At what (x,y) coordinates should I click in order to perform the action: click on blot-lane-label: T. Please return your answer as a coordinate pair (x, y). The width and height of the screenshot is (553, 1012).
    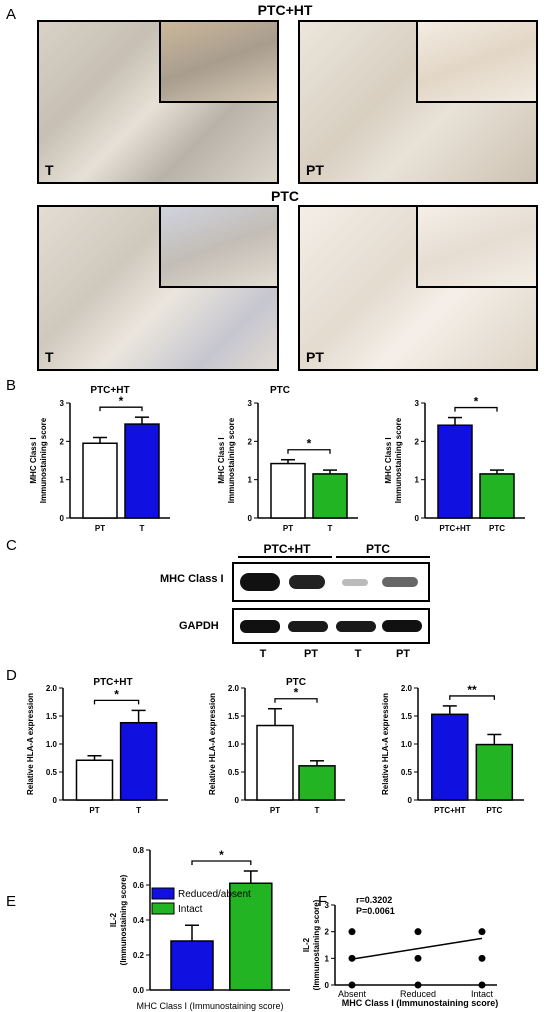
    Looking at the image, I should click on (358, 654).